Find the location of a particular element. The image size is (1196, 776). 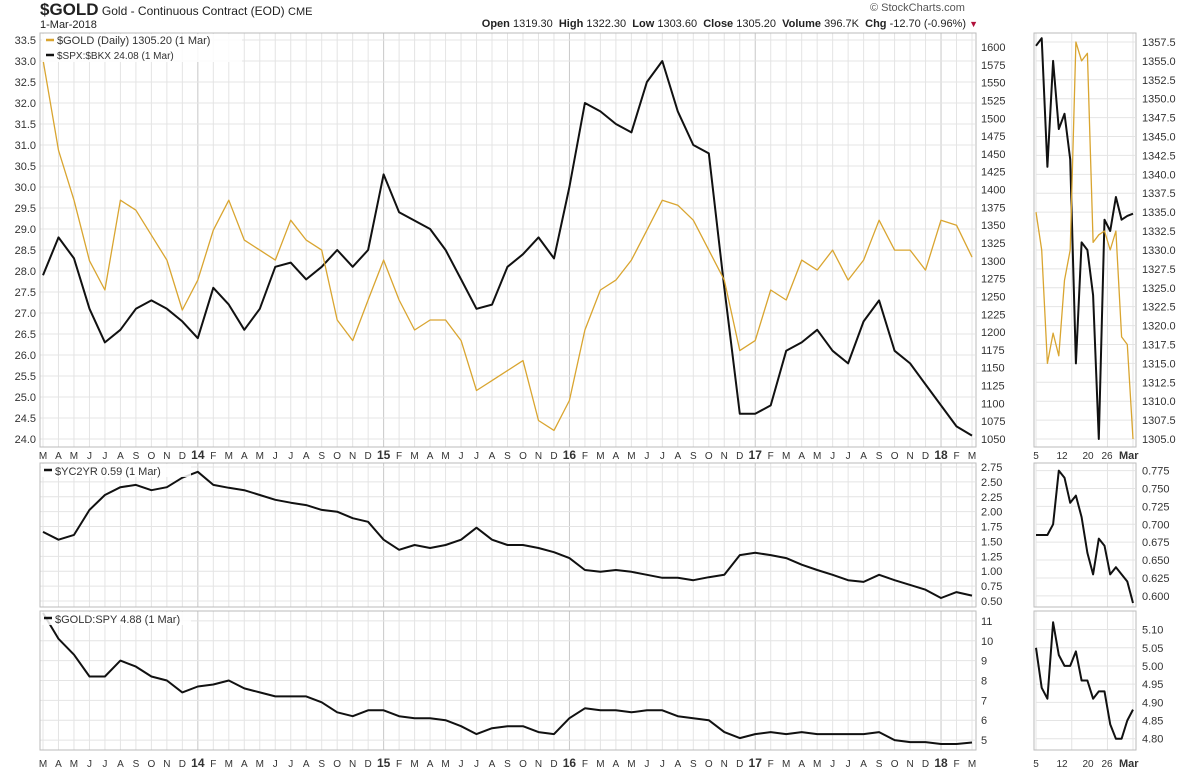

inset-axis-tick-label: 1315.0 is located at coordinates (1159, 364).